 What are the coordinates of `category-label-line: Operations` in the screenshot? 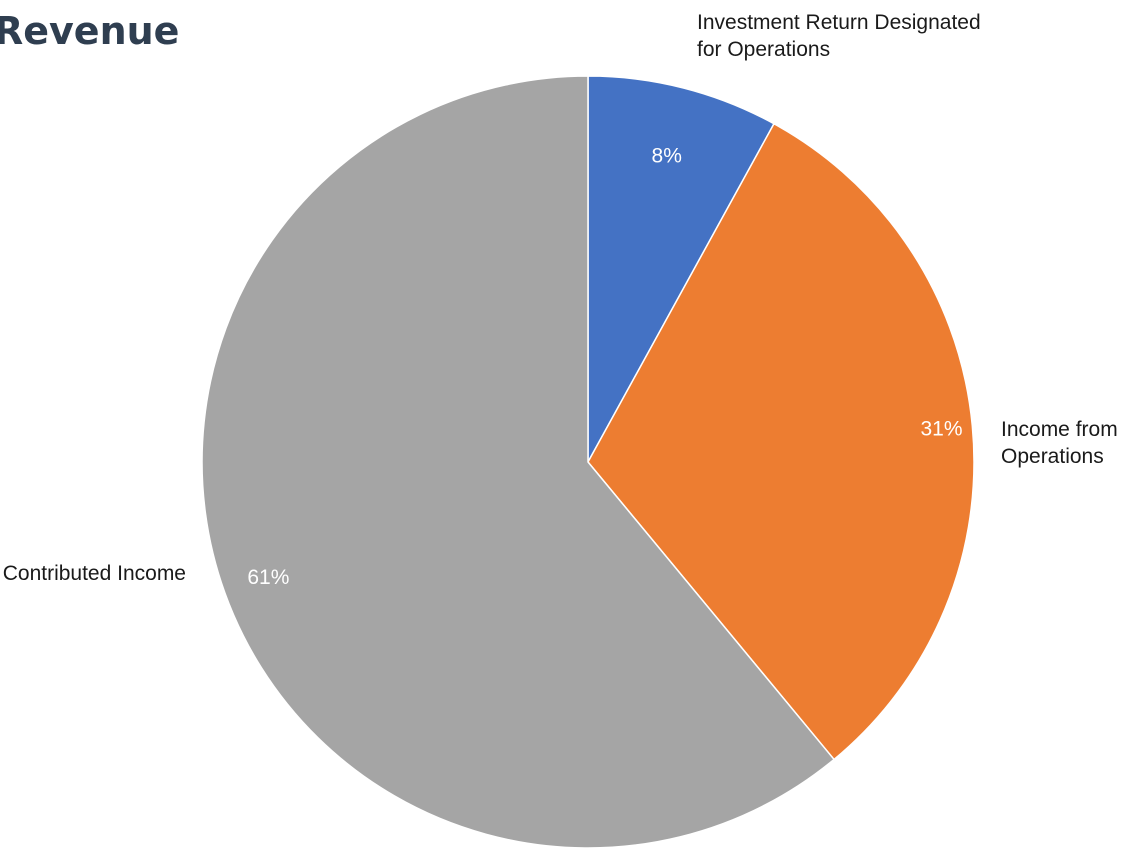 It's located at (1052, 456).